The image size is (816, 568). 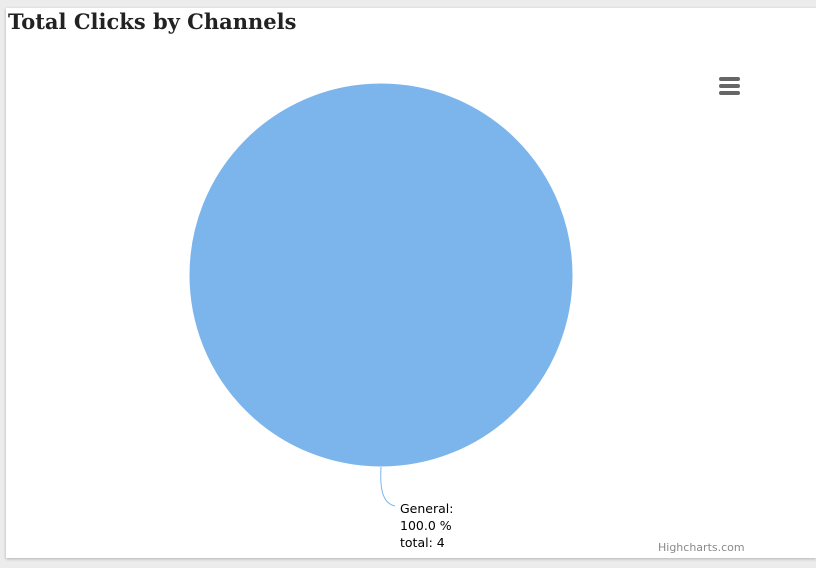 I want to click on hamburger-menu-icon-bar-top, so click(x=729, y=79).